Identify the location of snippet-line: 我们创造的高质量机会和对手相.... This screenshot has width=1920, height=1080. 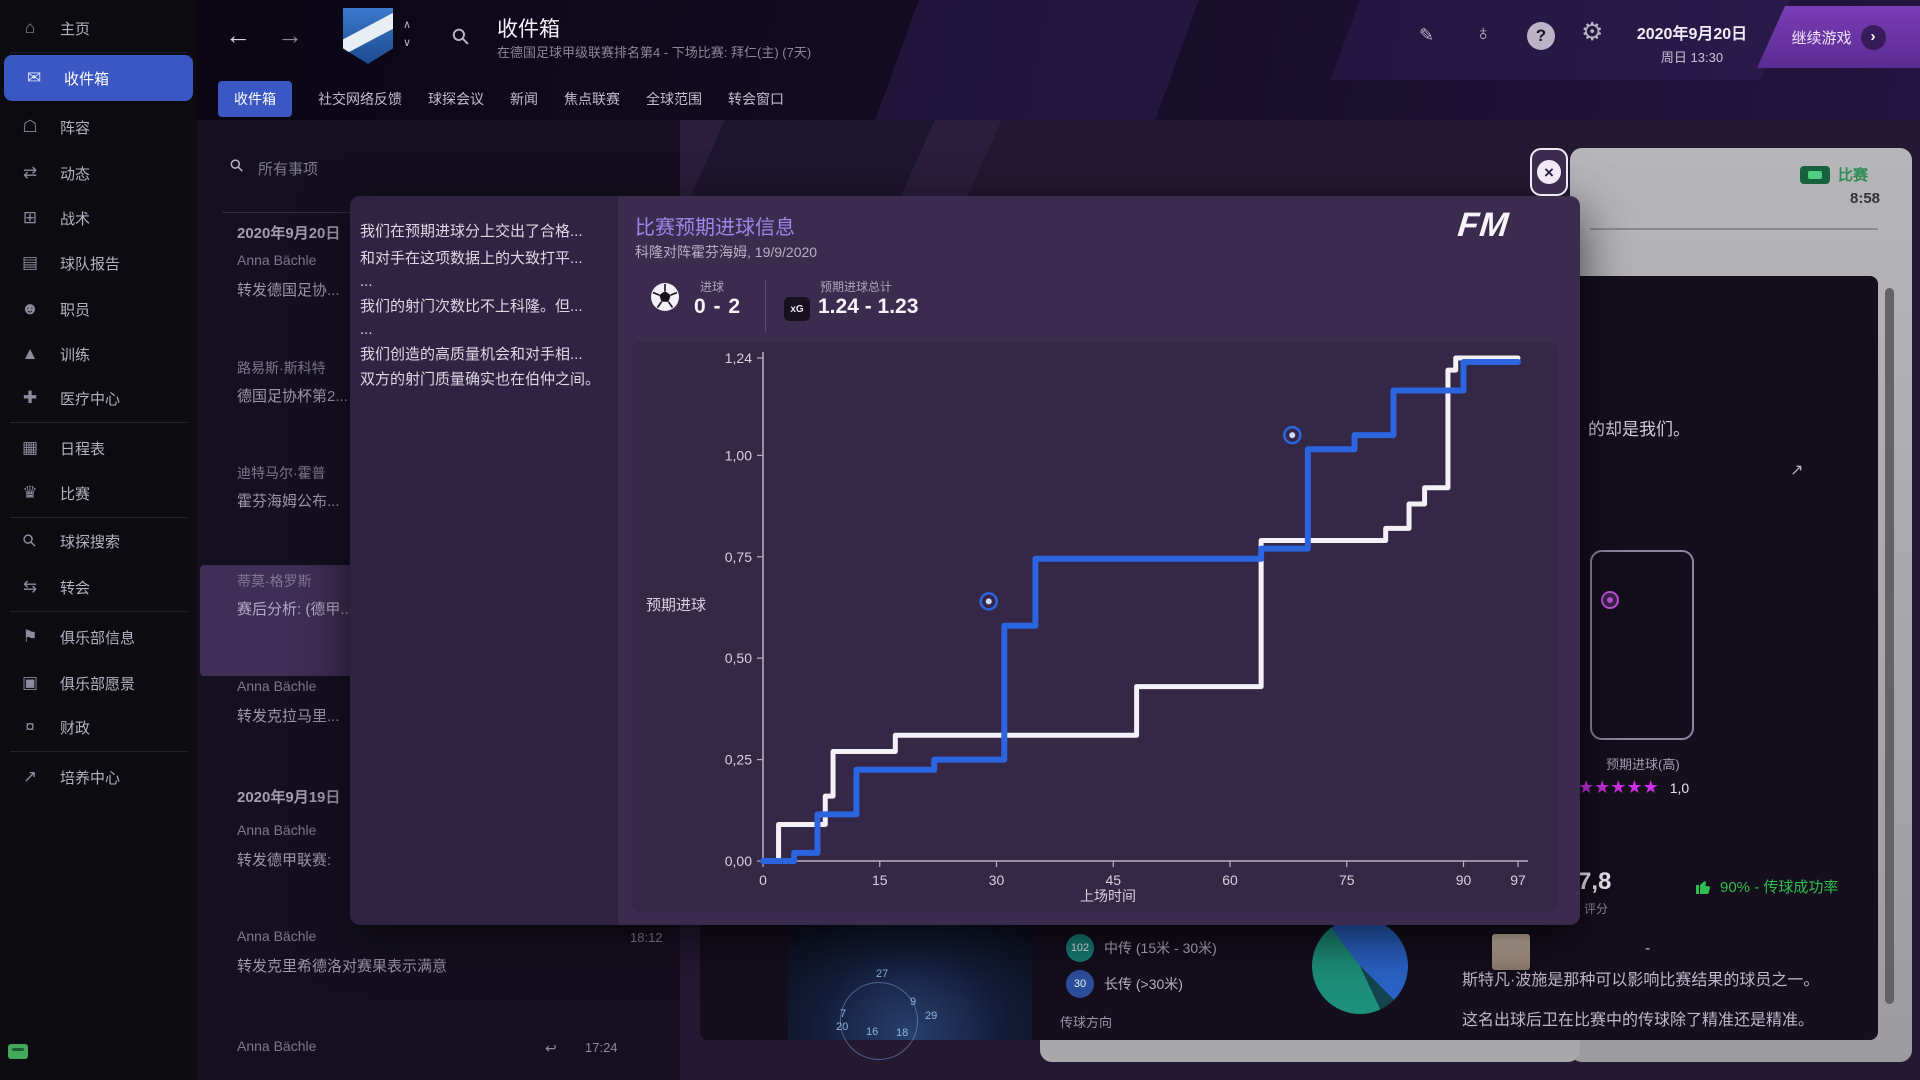
(471, 354).